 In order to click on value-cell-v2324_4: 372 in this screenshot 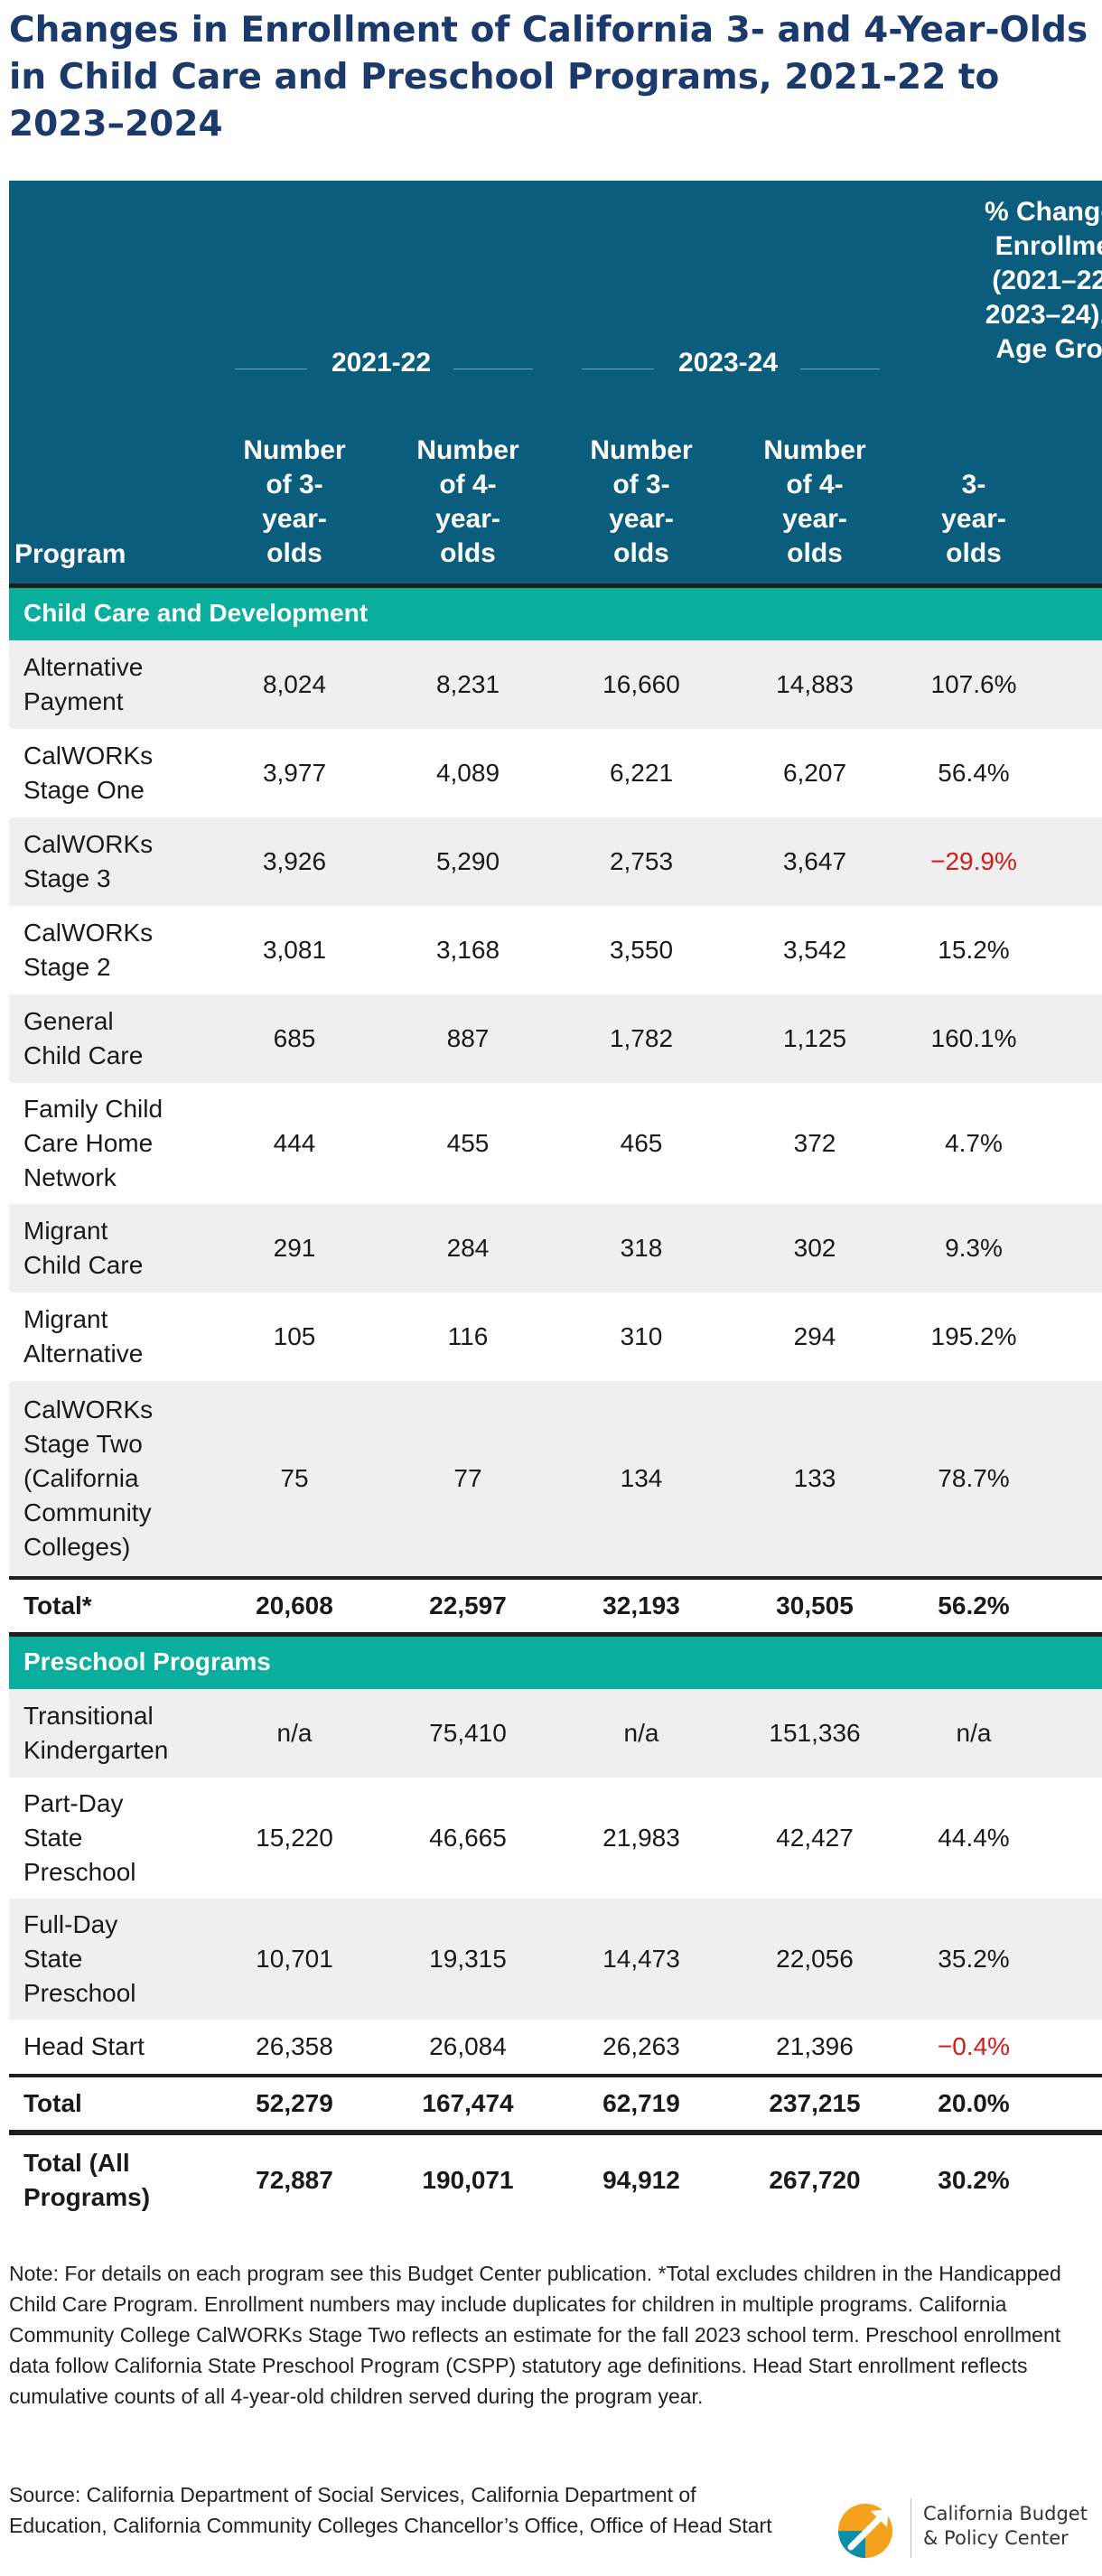, I will do `click(814, 1143)`.